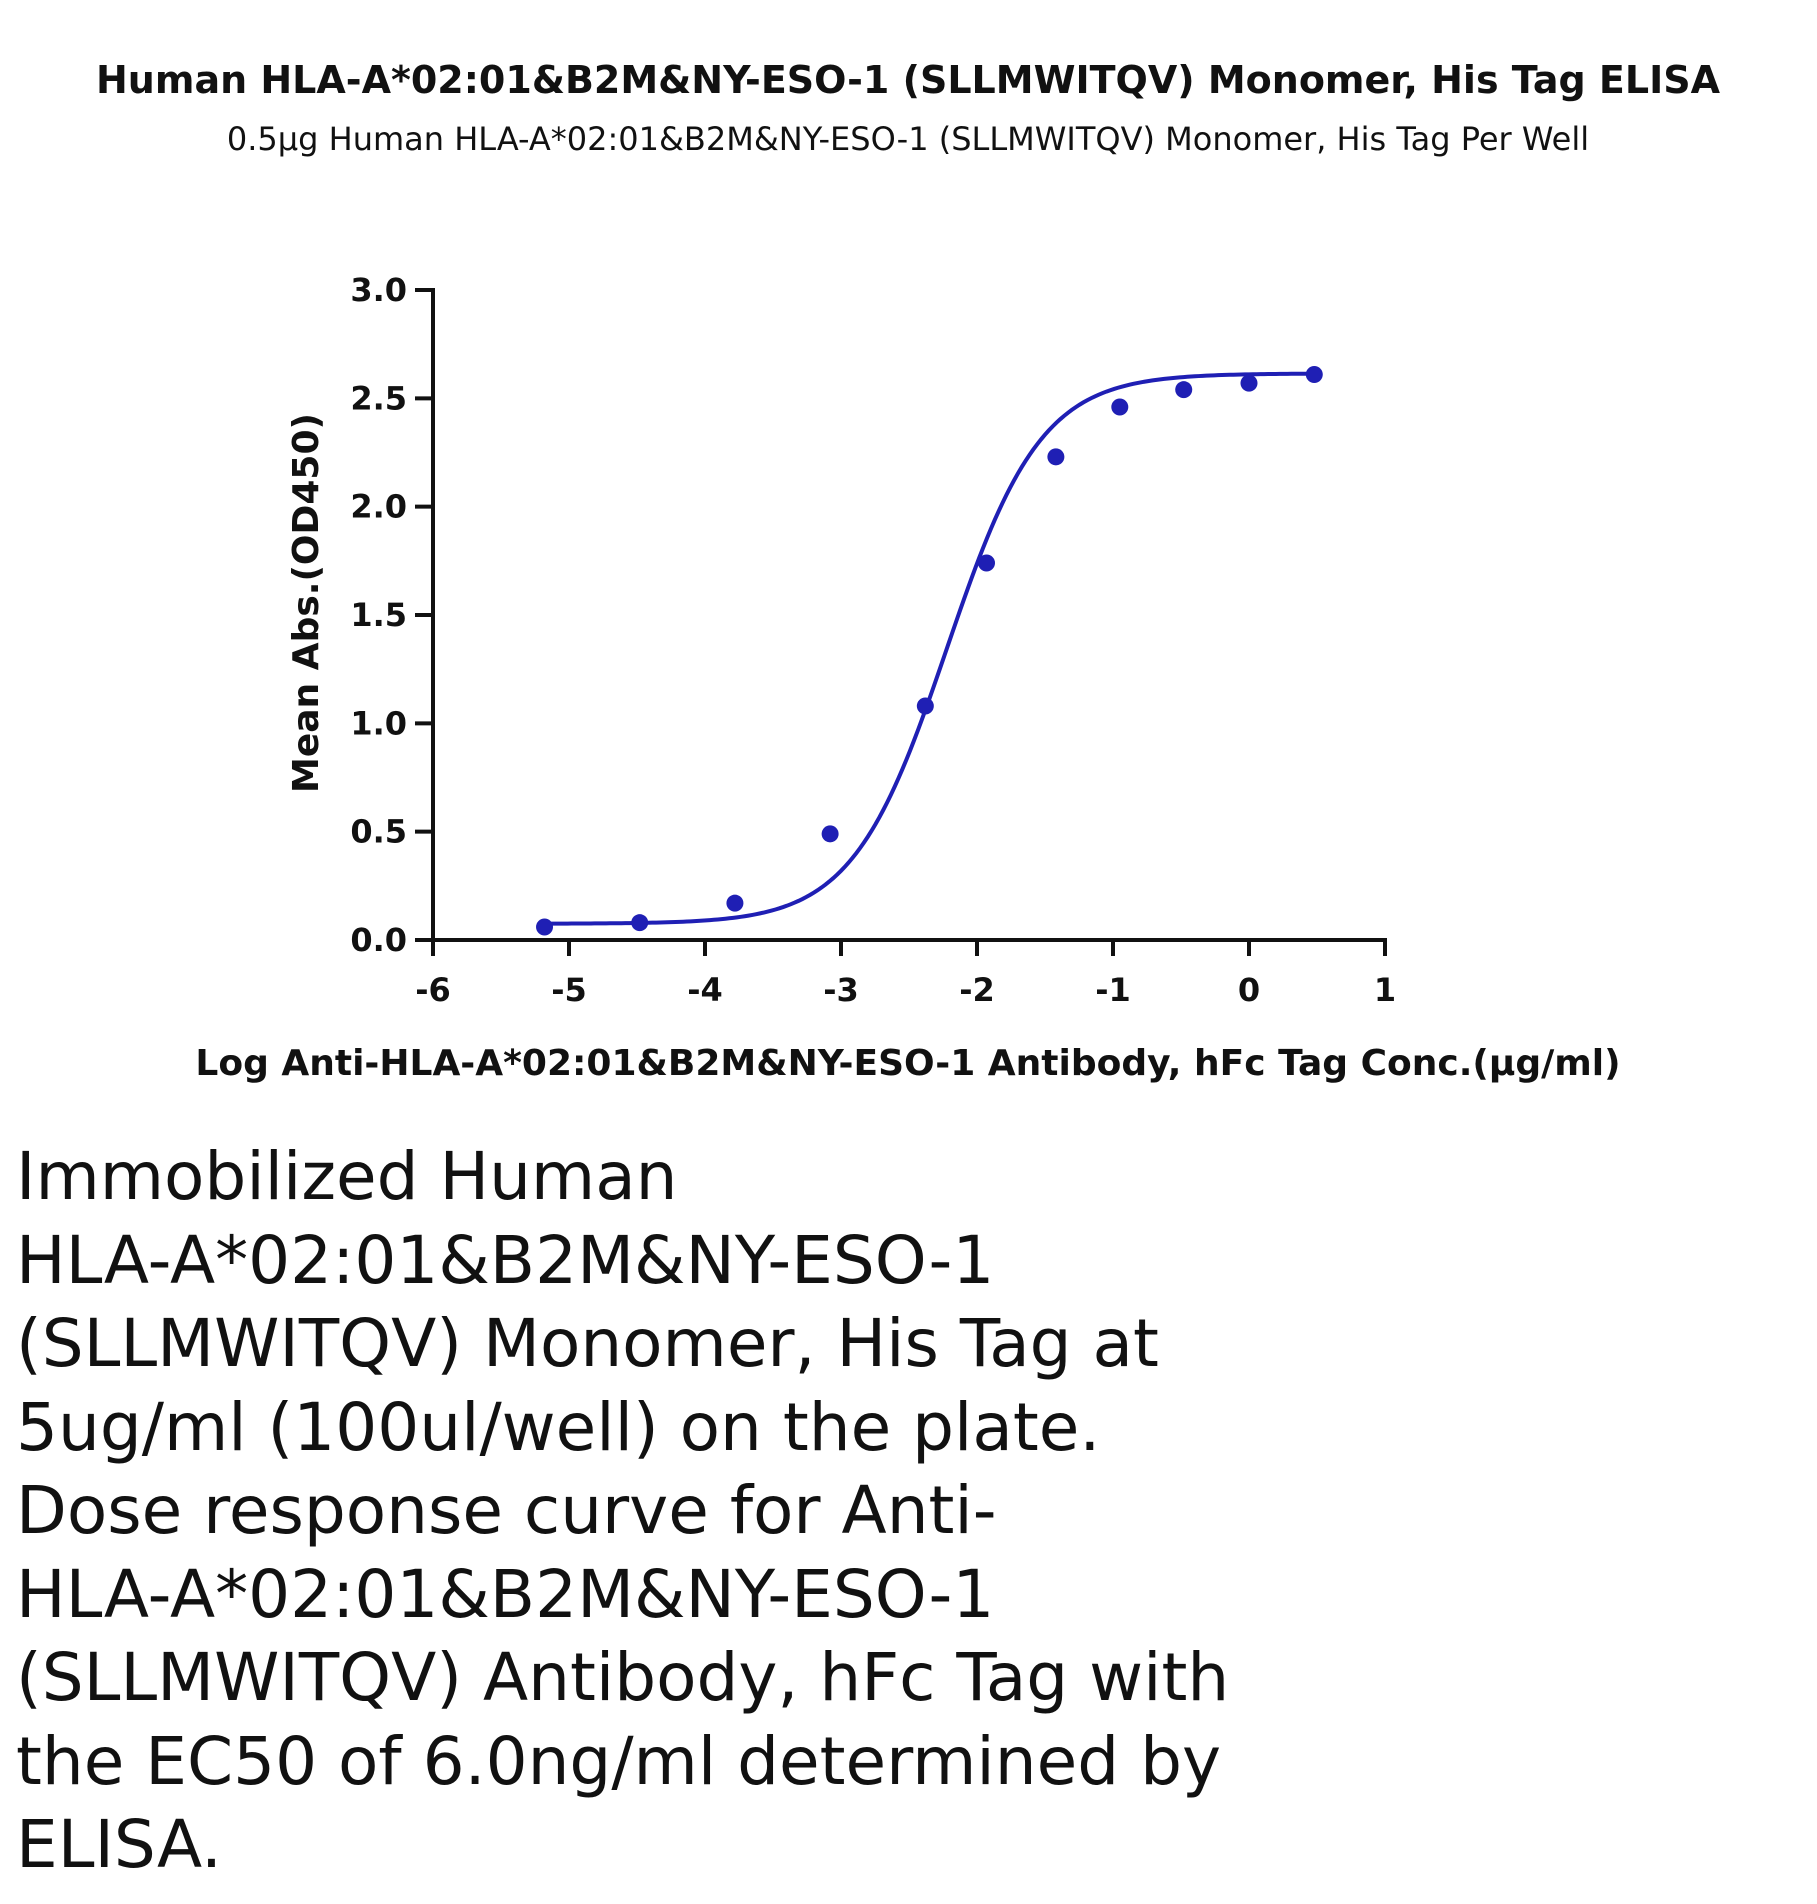  I want to click on data-points, so click(929, 651).